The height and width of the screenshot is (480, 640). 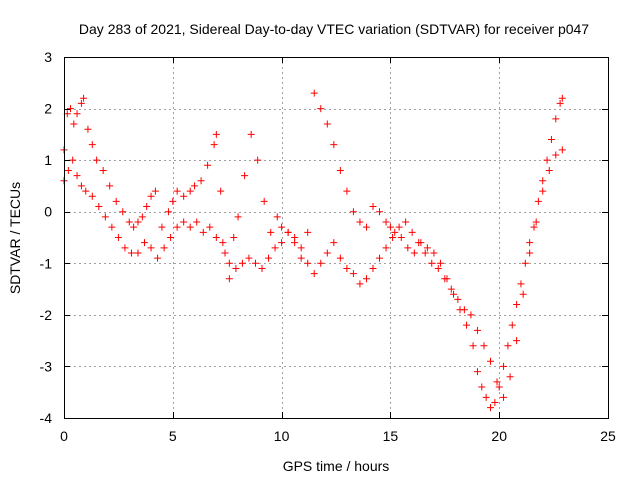 I want to click on y-tick-label: 0, so click(x=48, y=212).